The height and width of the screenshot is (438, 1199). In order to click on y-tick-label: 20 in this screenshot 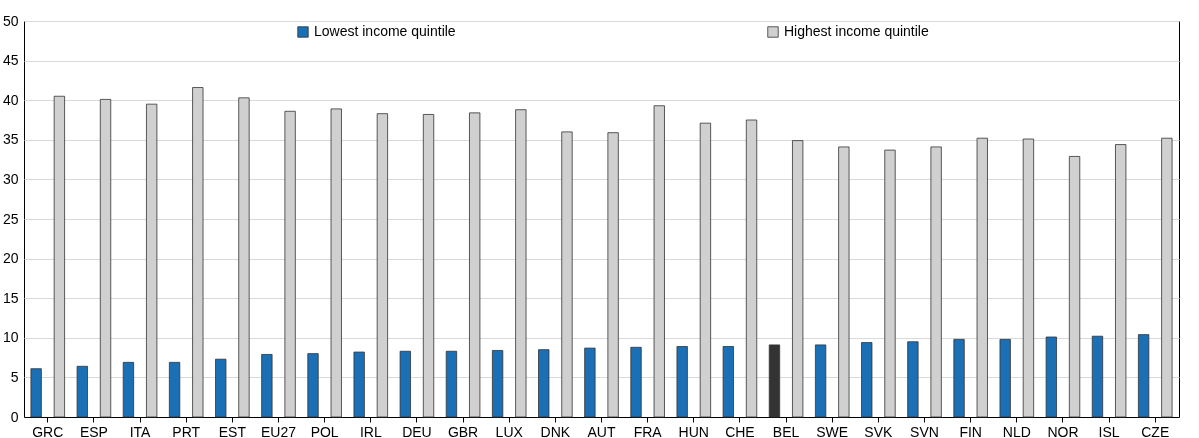, I will do `click(10, 258)`.